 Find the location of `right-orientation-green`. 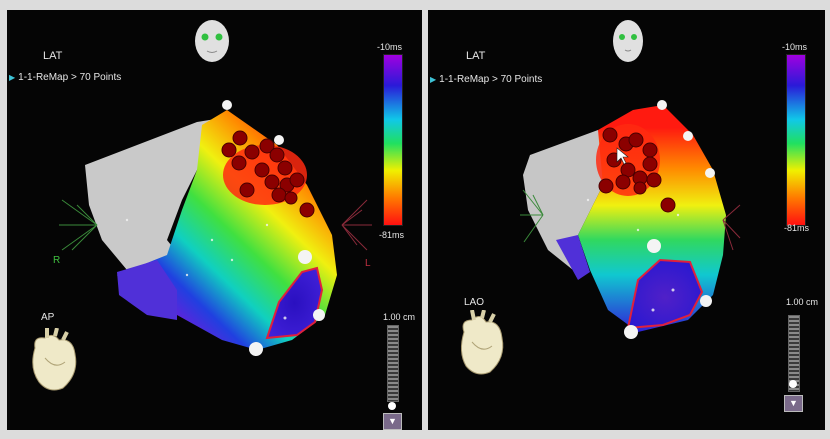

right-orientation-green is located at coordinates (532, 216).